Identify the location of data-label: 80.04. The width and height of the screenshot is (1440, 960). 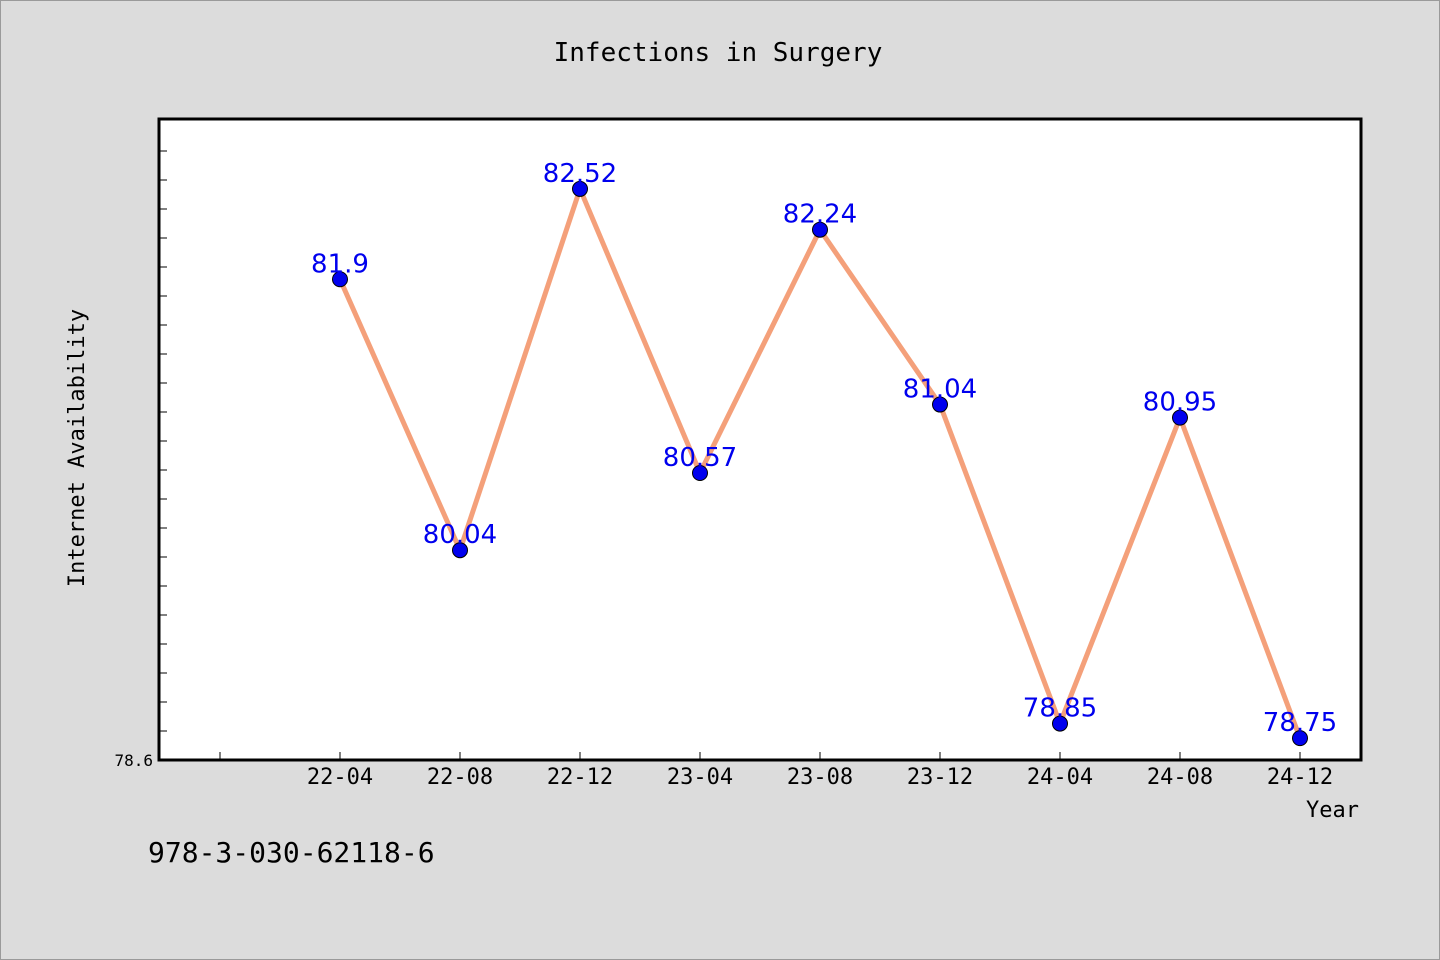
(460, 535).